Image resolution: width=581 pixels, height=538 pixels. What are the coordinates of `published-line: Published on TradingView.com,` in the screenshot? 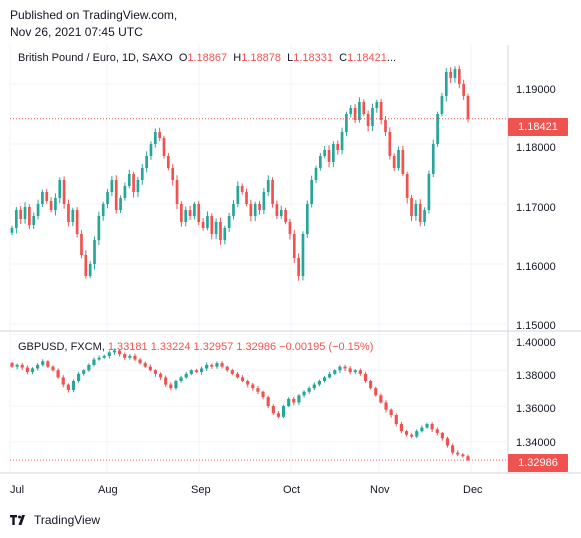 It's located at (94, 15).